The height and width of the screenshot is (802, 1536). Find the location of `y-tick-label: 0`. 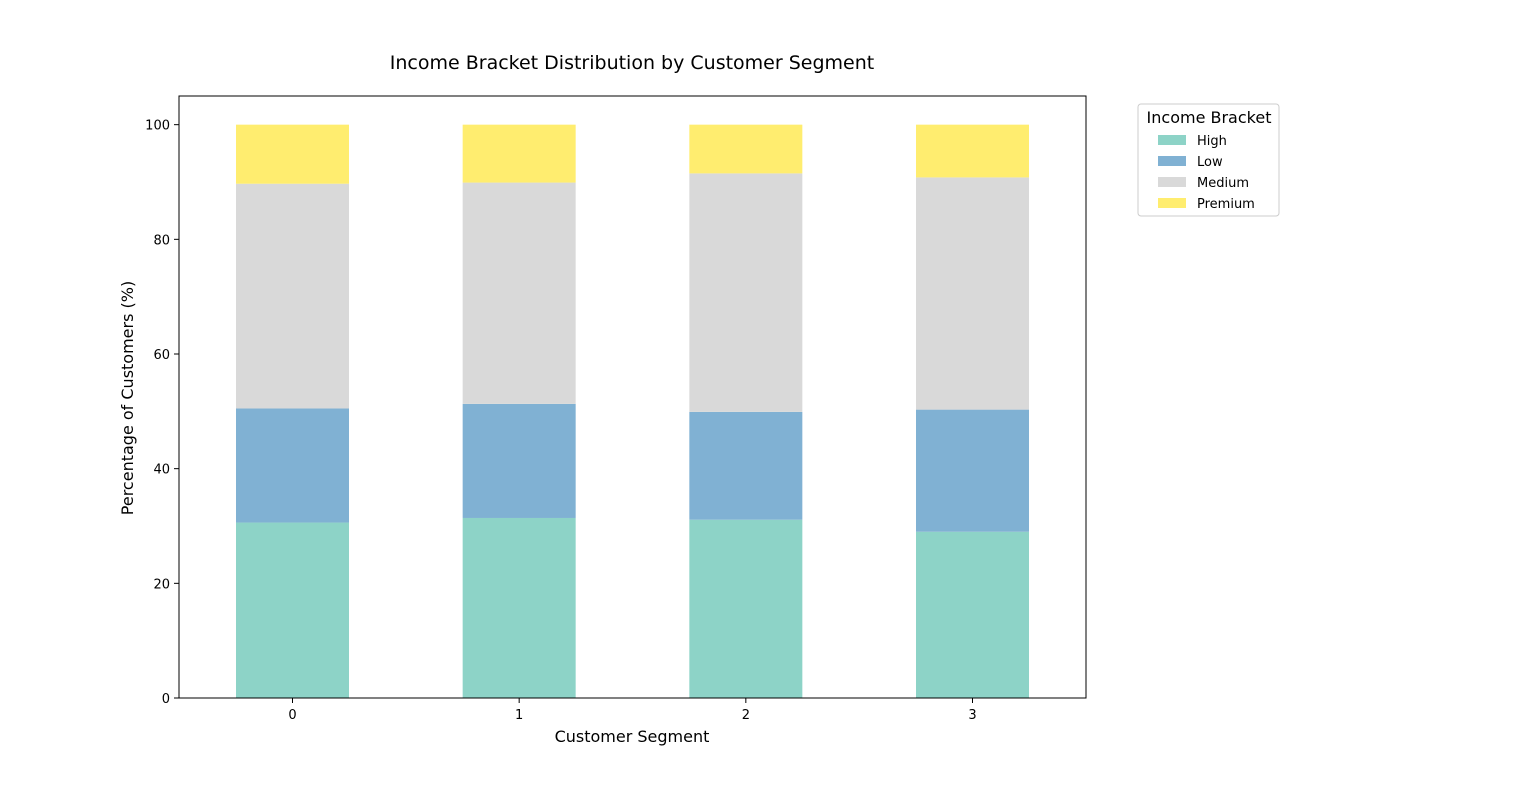

y-tick-label: 0 is located at coordinates (166, 699).